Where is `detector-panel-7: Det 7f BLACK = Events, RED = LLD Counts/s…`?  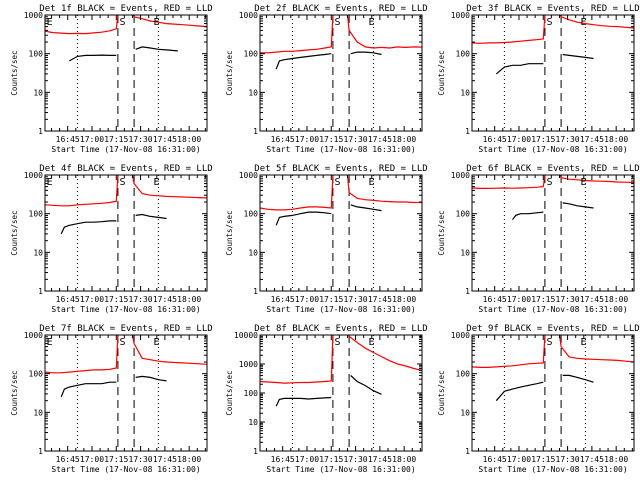
detector-panel-7: Det 7f BLACK = Events, RED = LLD Counts/s… is located at coordinates (111, 399).